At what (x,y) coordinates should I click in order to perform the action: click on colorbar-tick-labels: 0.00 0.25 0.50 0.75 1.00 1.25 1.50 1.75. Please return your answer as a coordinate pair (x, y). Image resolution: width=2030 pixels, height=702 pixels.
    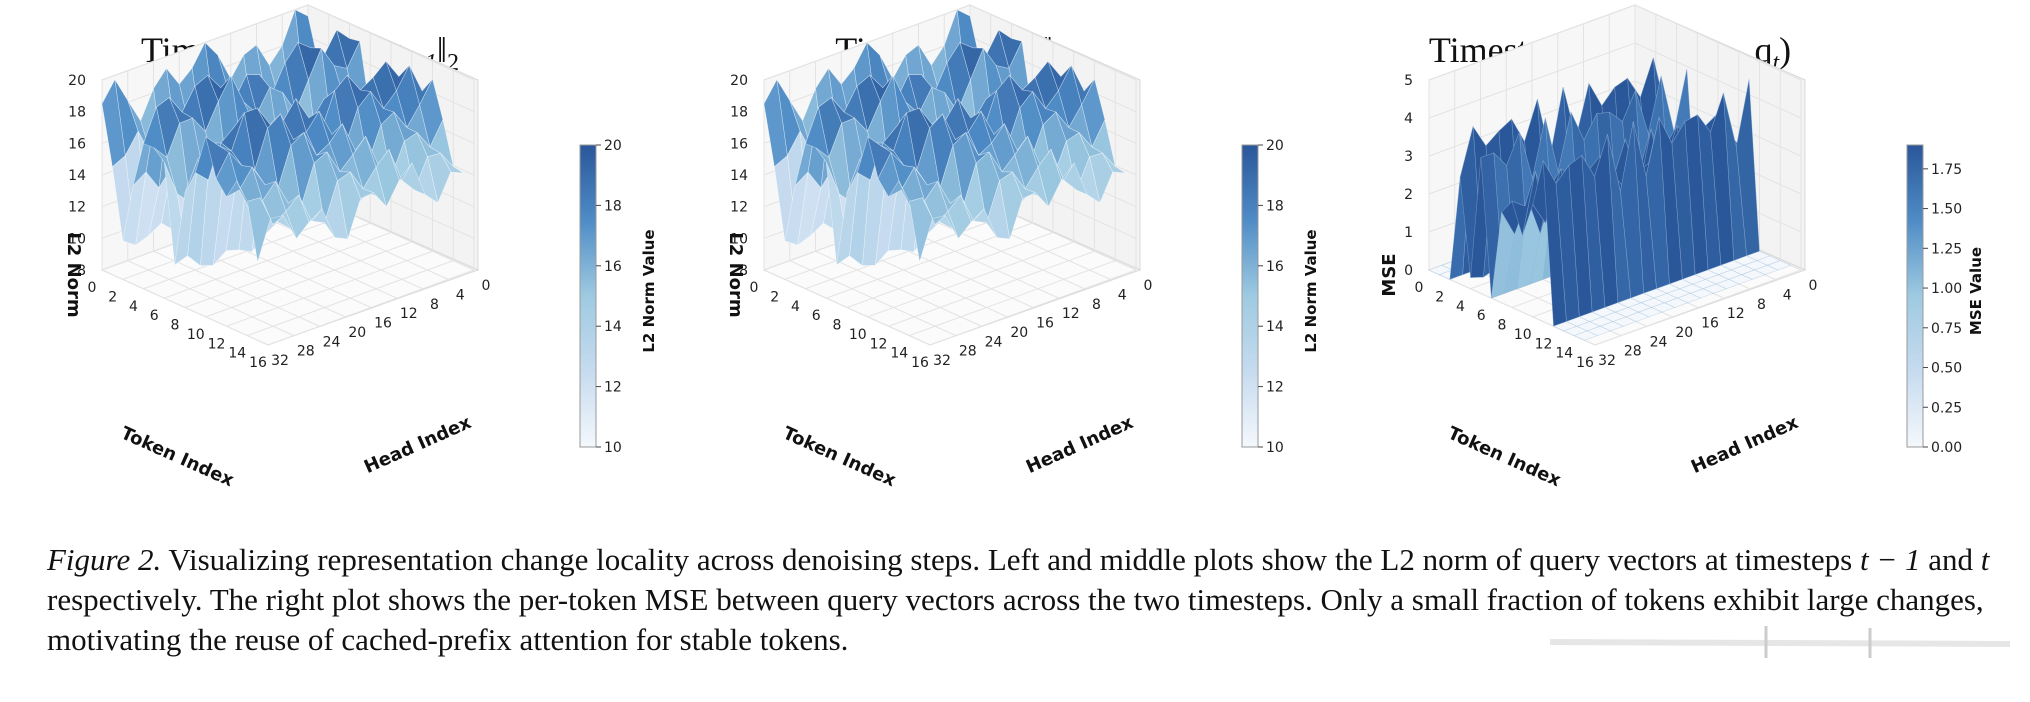
    Looking at the image, I should click on (1942, 309).